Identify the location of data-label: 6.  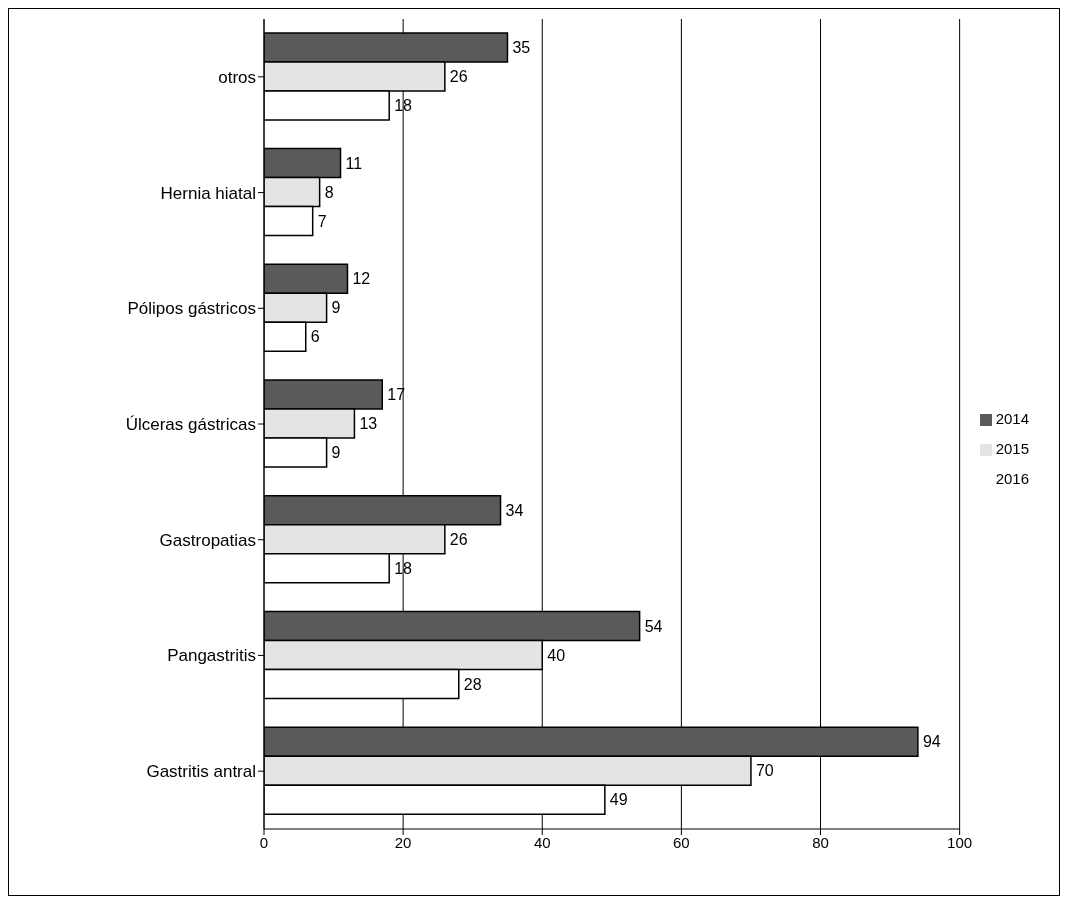
(315, 337).